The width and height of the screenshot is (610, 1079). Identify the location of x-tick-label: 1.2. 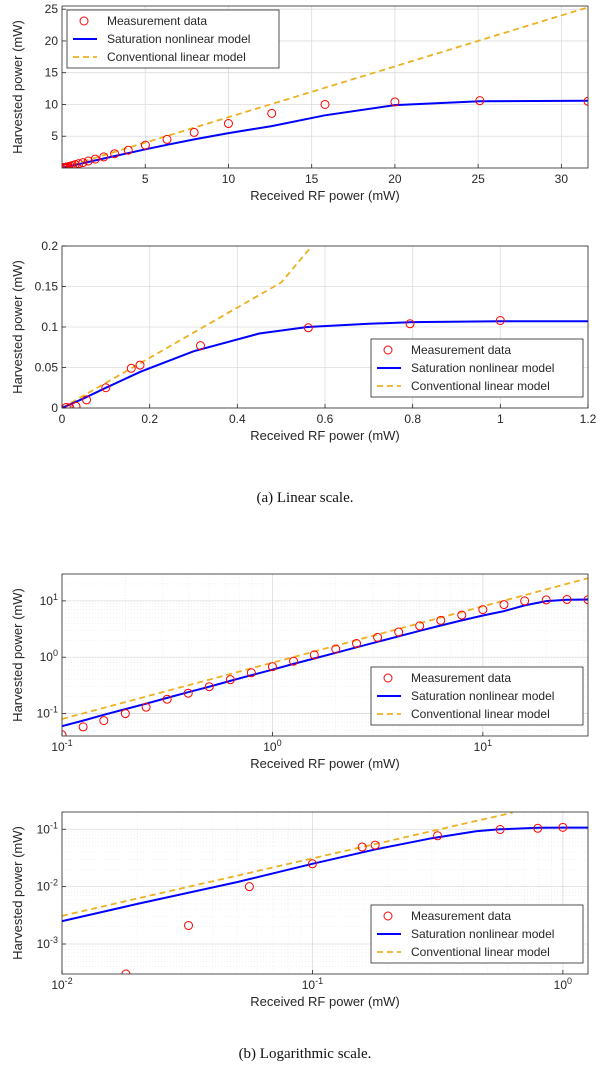
(588, 419).